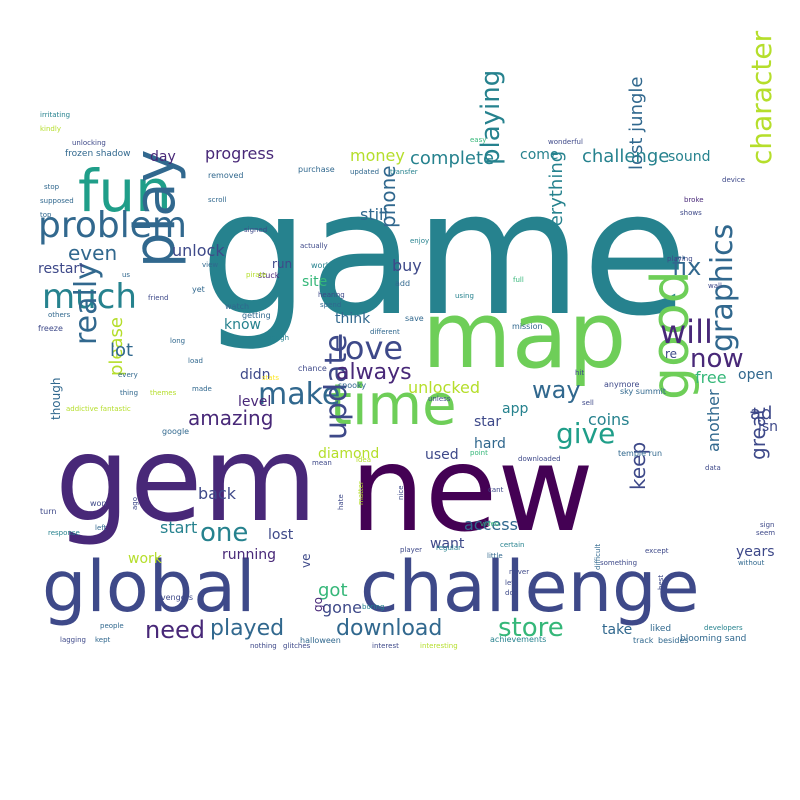 This screenshot has width=800, height=800. Describe the element at coordinates (556, 199) in the screenshot. I see `word-everything: everything` at that location.